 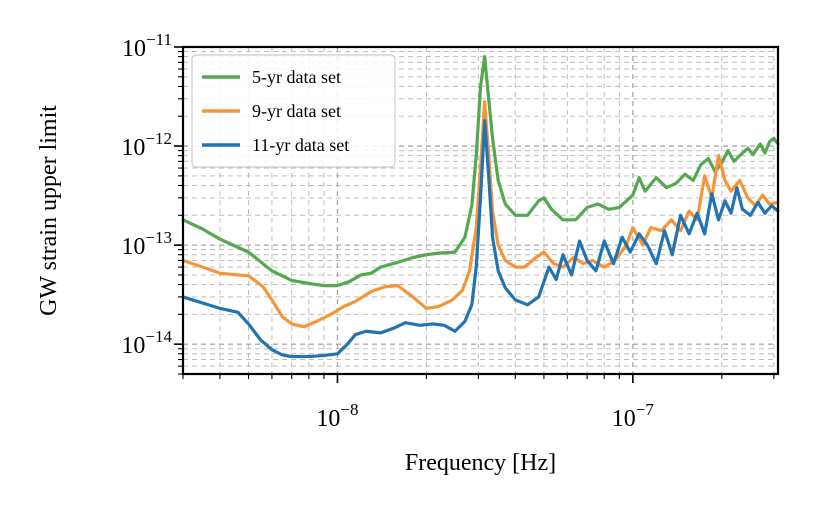 I want to click on y-tick-labels: 10−11 10−12 10−13 10−14, so click(x=146, y=194).